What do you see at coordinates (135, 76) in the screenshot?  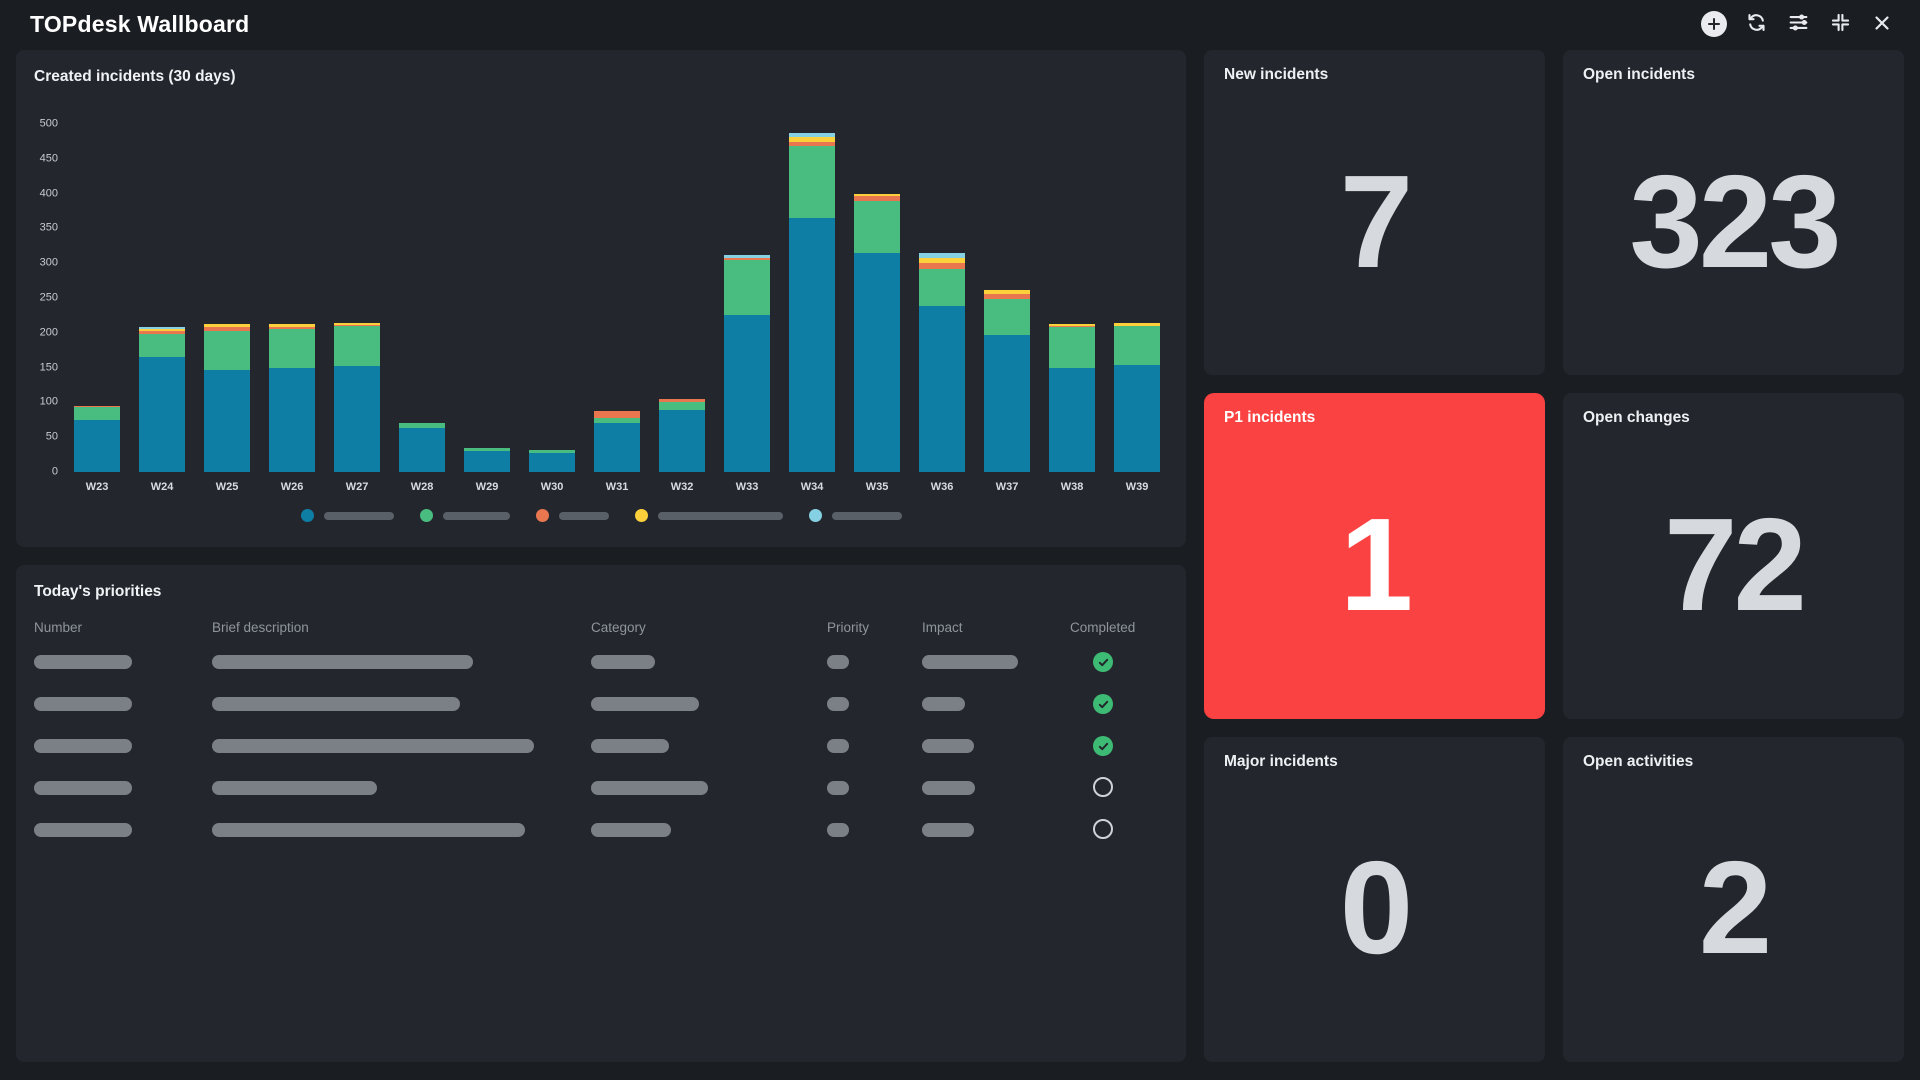 I see `chart-title: Created incidents (30 days)` at bounding box center [135, 76].